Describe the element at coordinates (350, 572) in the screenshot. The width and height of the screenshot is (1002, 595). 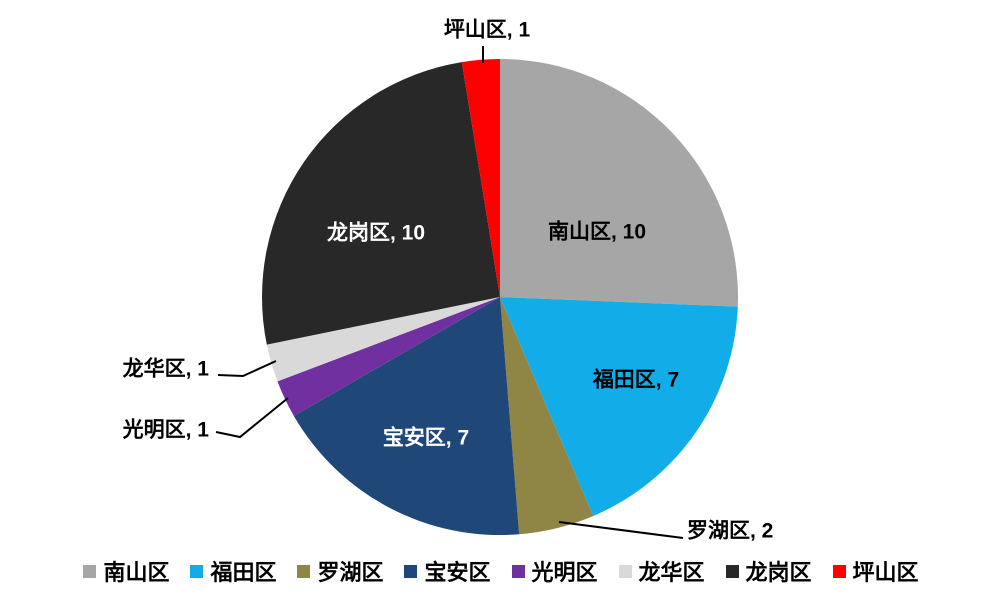
I see `legend-label: 罗湖区` at that location.